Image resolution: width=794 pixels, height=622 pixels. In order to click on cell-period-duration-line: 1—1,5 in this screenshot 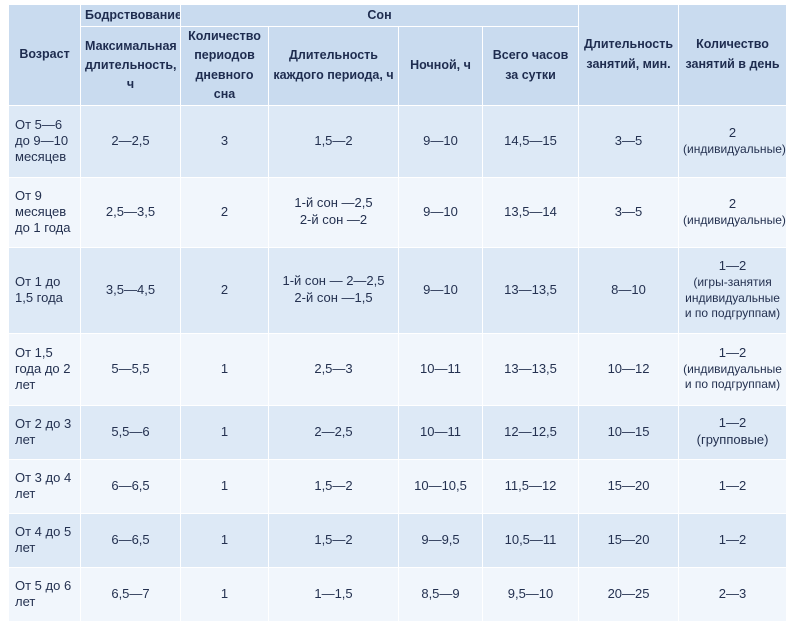, I will do `click(333, 593)`.